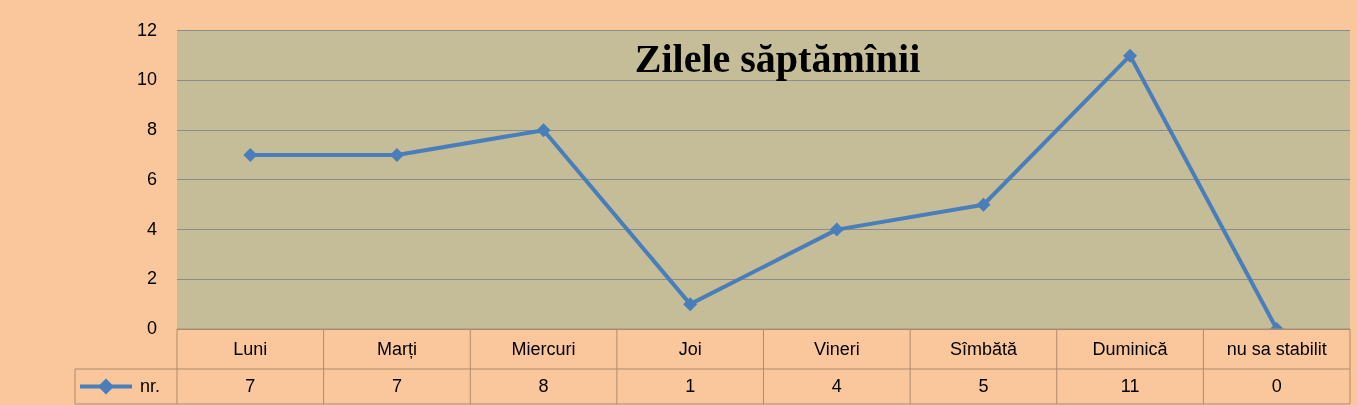 This screenshot has height=405, width=1357. Describe the element at coordinates (1276, 348) in the screenshot. I see `x-tick-label: nu sa stabilit` at that location.